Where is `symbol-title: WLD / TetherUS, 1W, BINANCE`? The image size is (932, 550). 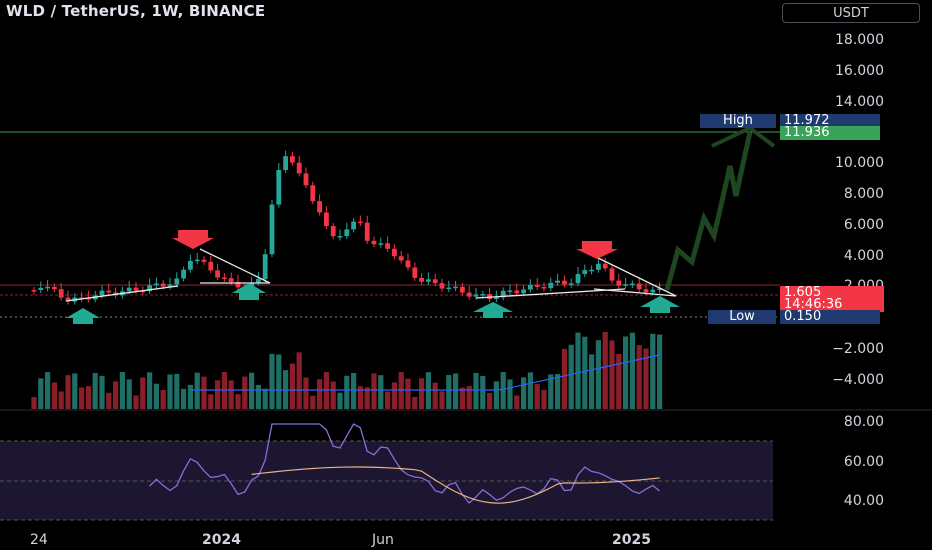
symbol-title: WLD / TetherUS, 1W, BINANCE is located at coordinates (136, 11).